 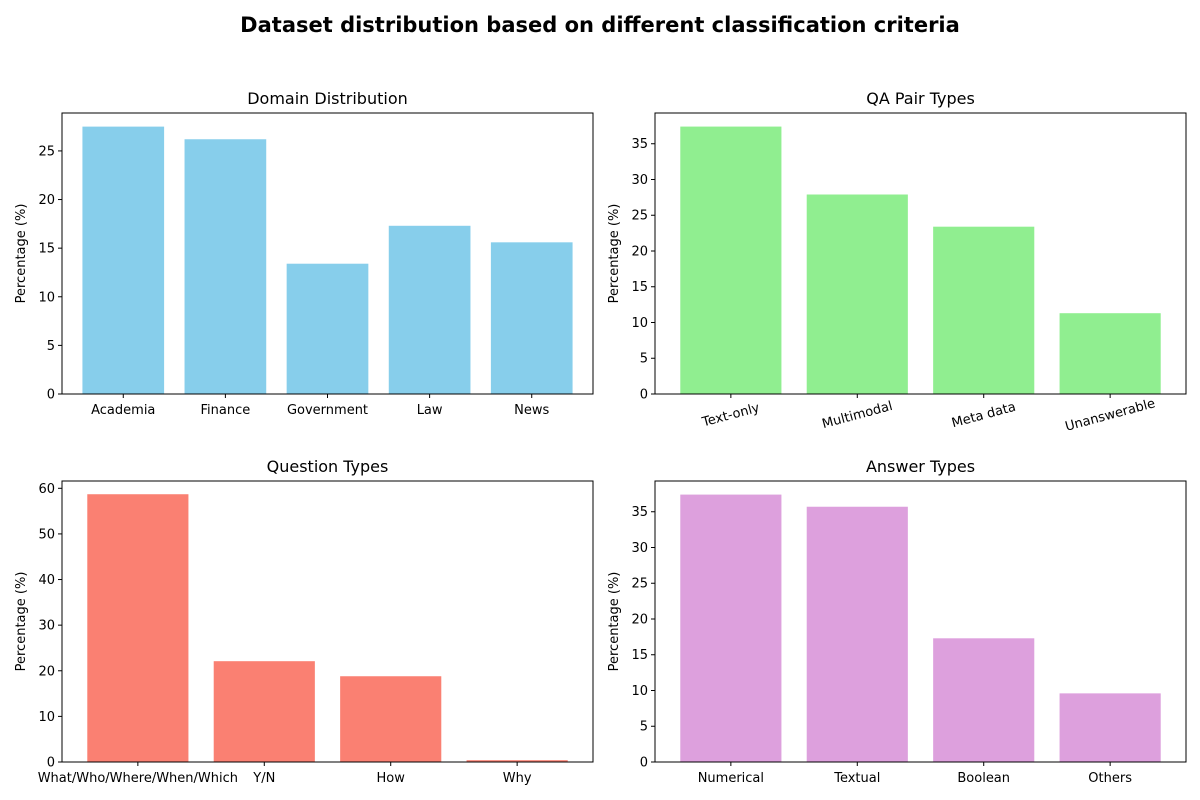 I want to click on x-tick-label: Law, so click(x=430, y=410).